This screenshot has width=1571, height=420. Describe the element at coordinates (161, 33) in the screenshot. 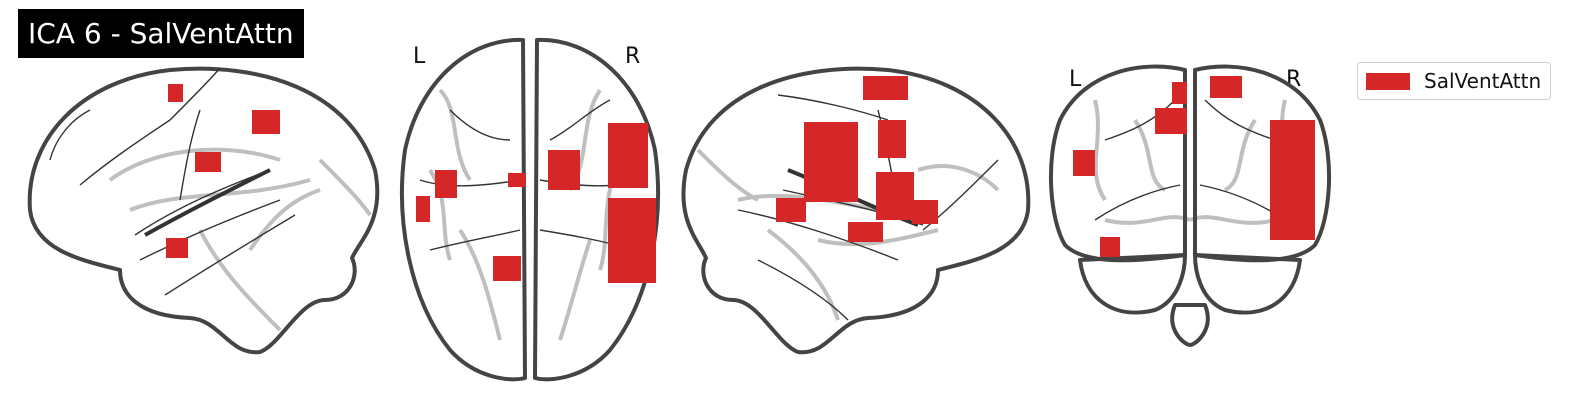

I see `figure-title: ICA 6 - SalVentAttn` at that location.